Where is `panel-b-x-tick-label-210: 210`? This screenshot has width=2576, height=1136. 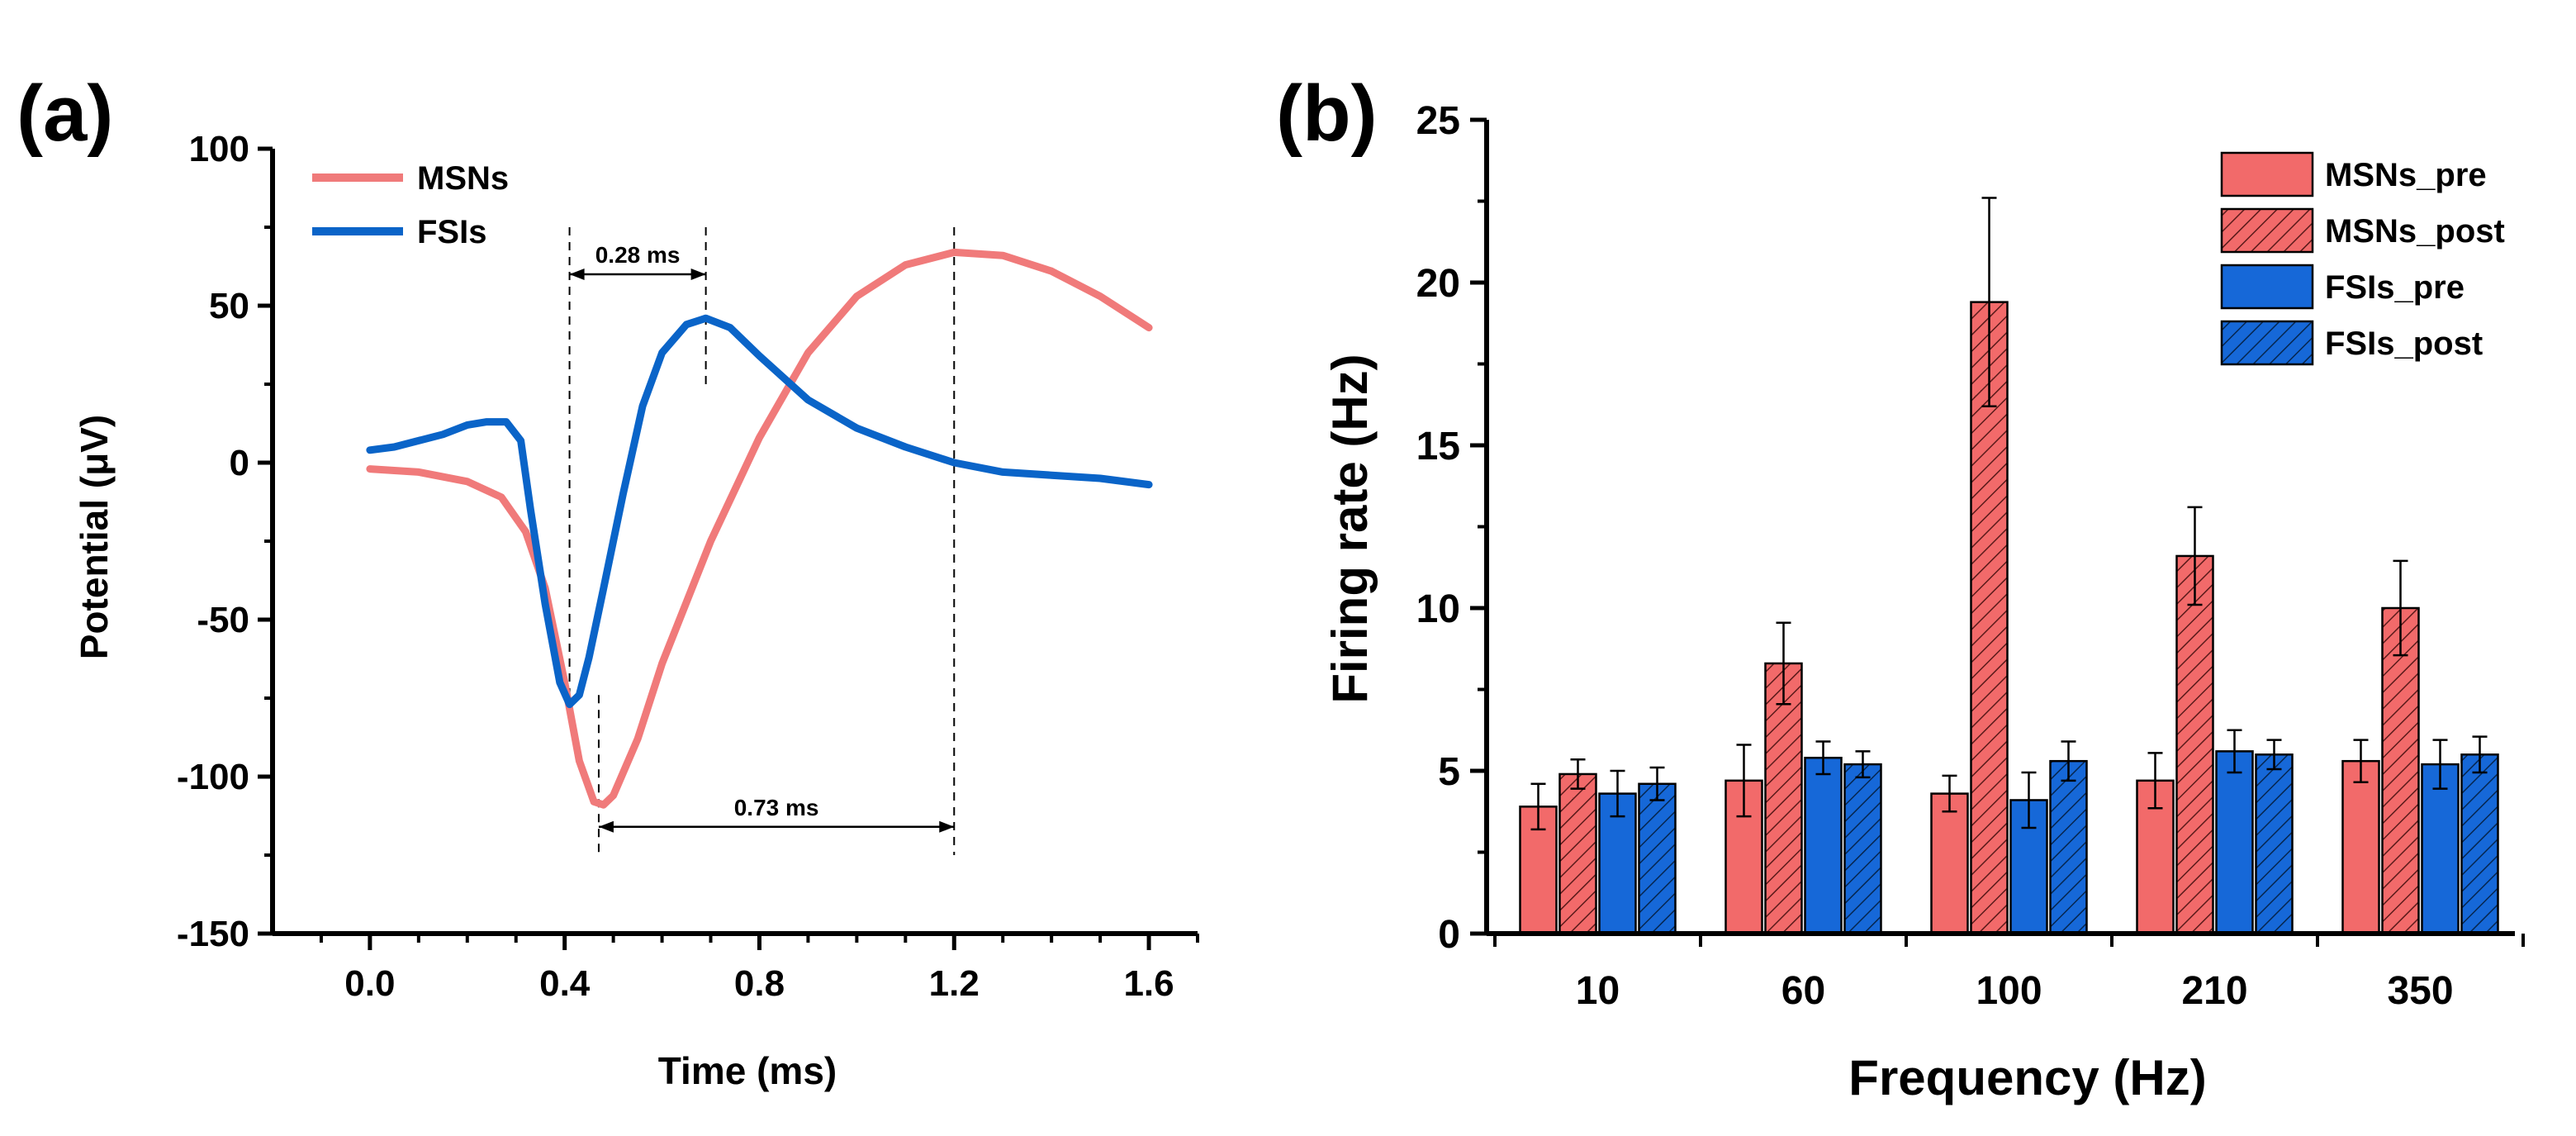 panel-b-x-tick-label-210: 210 is located at coordinates (2214, 991).